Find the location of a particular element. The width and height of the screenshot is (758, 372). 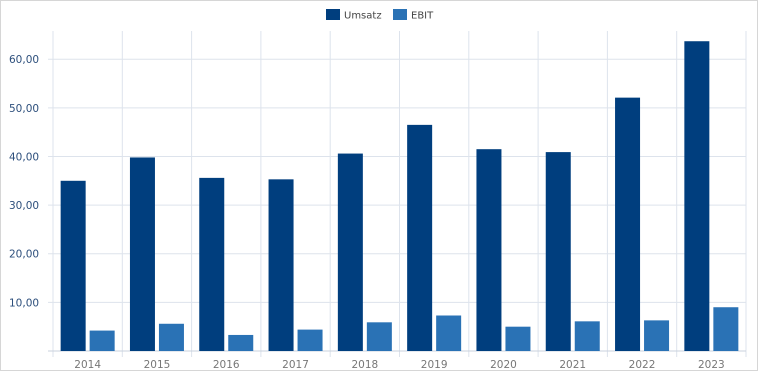

y-tick-label: 30,00 is located at coordinates (24, 206).